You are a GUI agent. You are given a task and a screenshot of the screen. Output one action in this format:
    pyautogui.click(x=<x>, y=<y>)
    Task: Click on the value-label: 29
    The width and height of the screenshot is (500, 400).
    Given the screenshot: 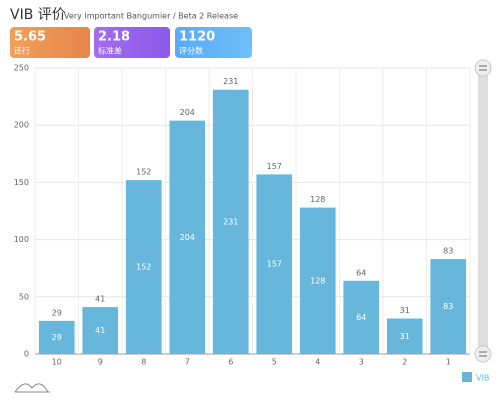 What is the action you would take?
    pyautogui.click(x=57, y=312)
    